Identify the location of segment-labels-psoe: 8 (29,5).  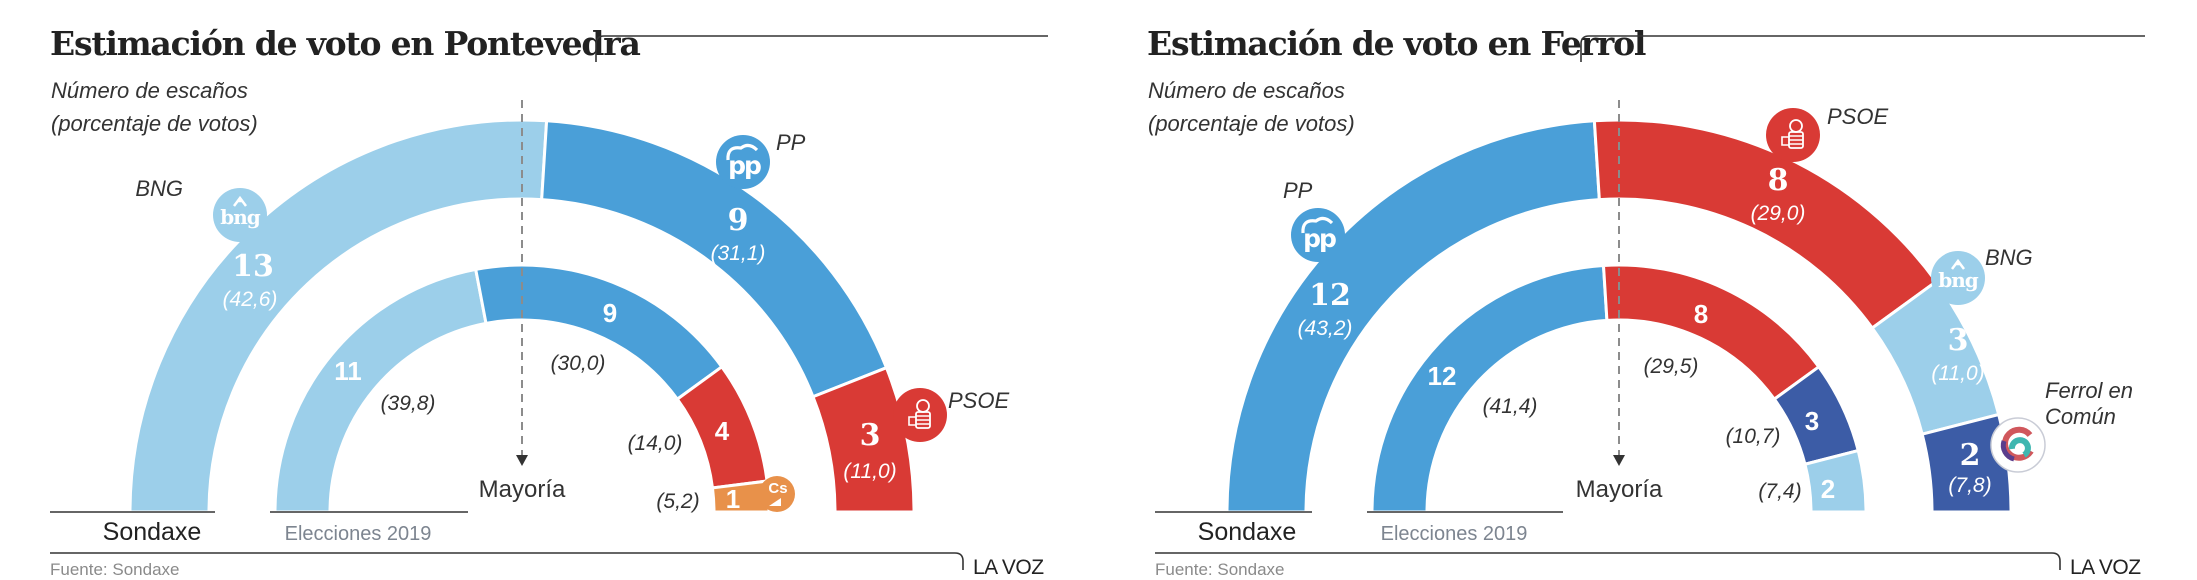
(1676, 338).